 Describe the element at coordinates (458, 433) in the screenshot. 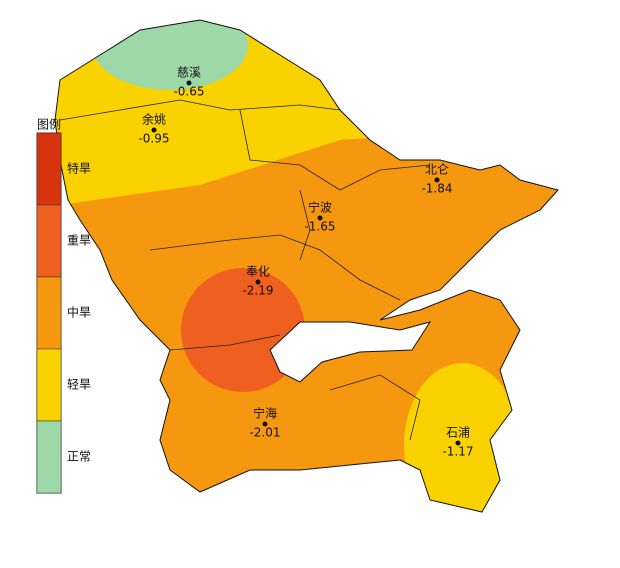

I see `station-name: 石浦` at that location.